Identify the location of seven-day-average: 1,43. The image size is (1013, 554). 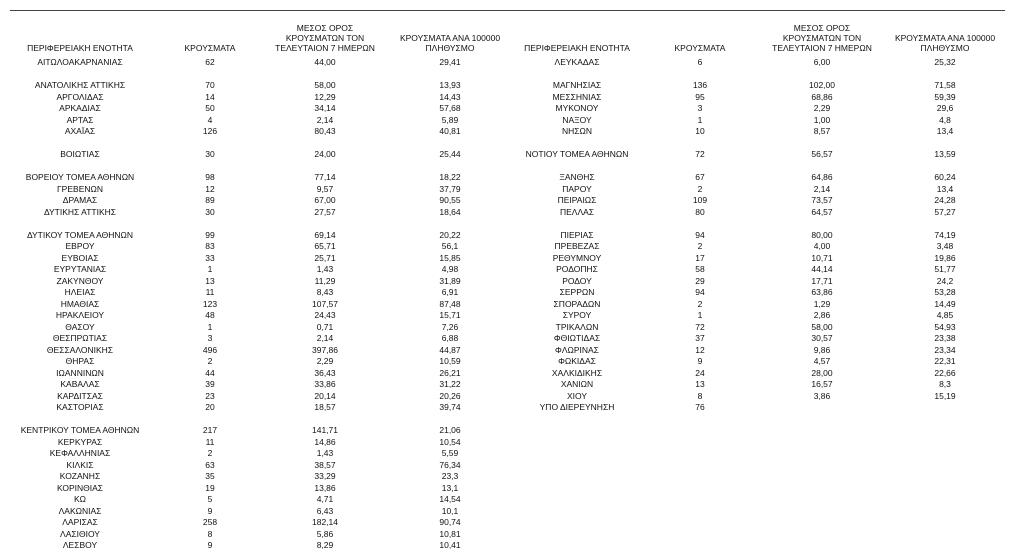
(325, 453).